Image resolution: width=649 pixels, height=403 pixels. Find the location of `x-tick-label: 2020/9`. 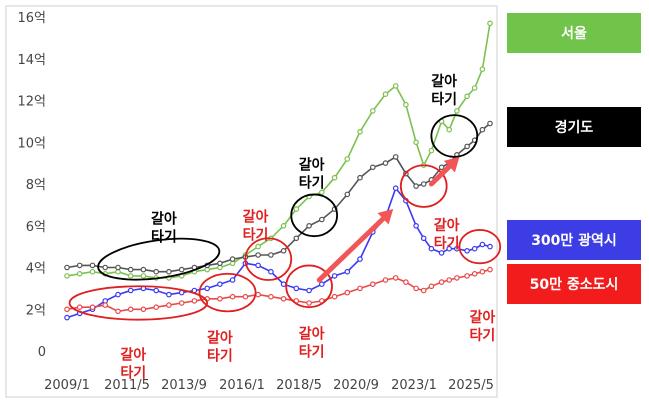

x-tick-label: 2020/9 is located at coordinates (356, 385).